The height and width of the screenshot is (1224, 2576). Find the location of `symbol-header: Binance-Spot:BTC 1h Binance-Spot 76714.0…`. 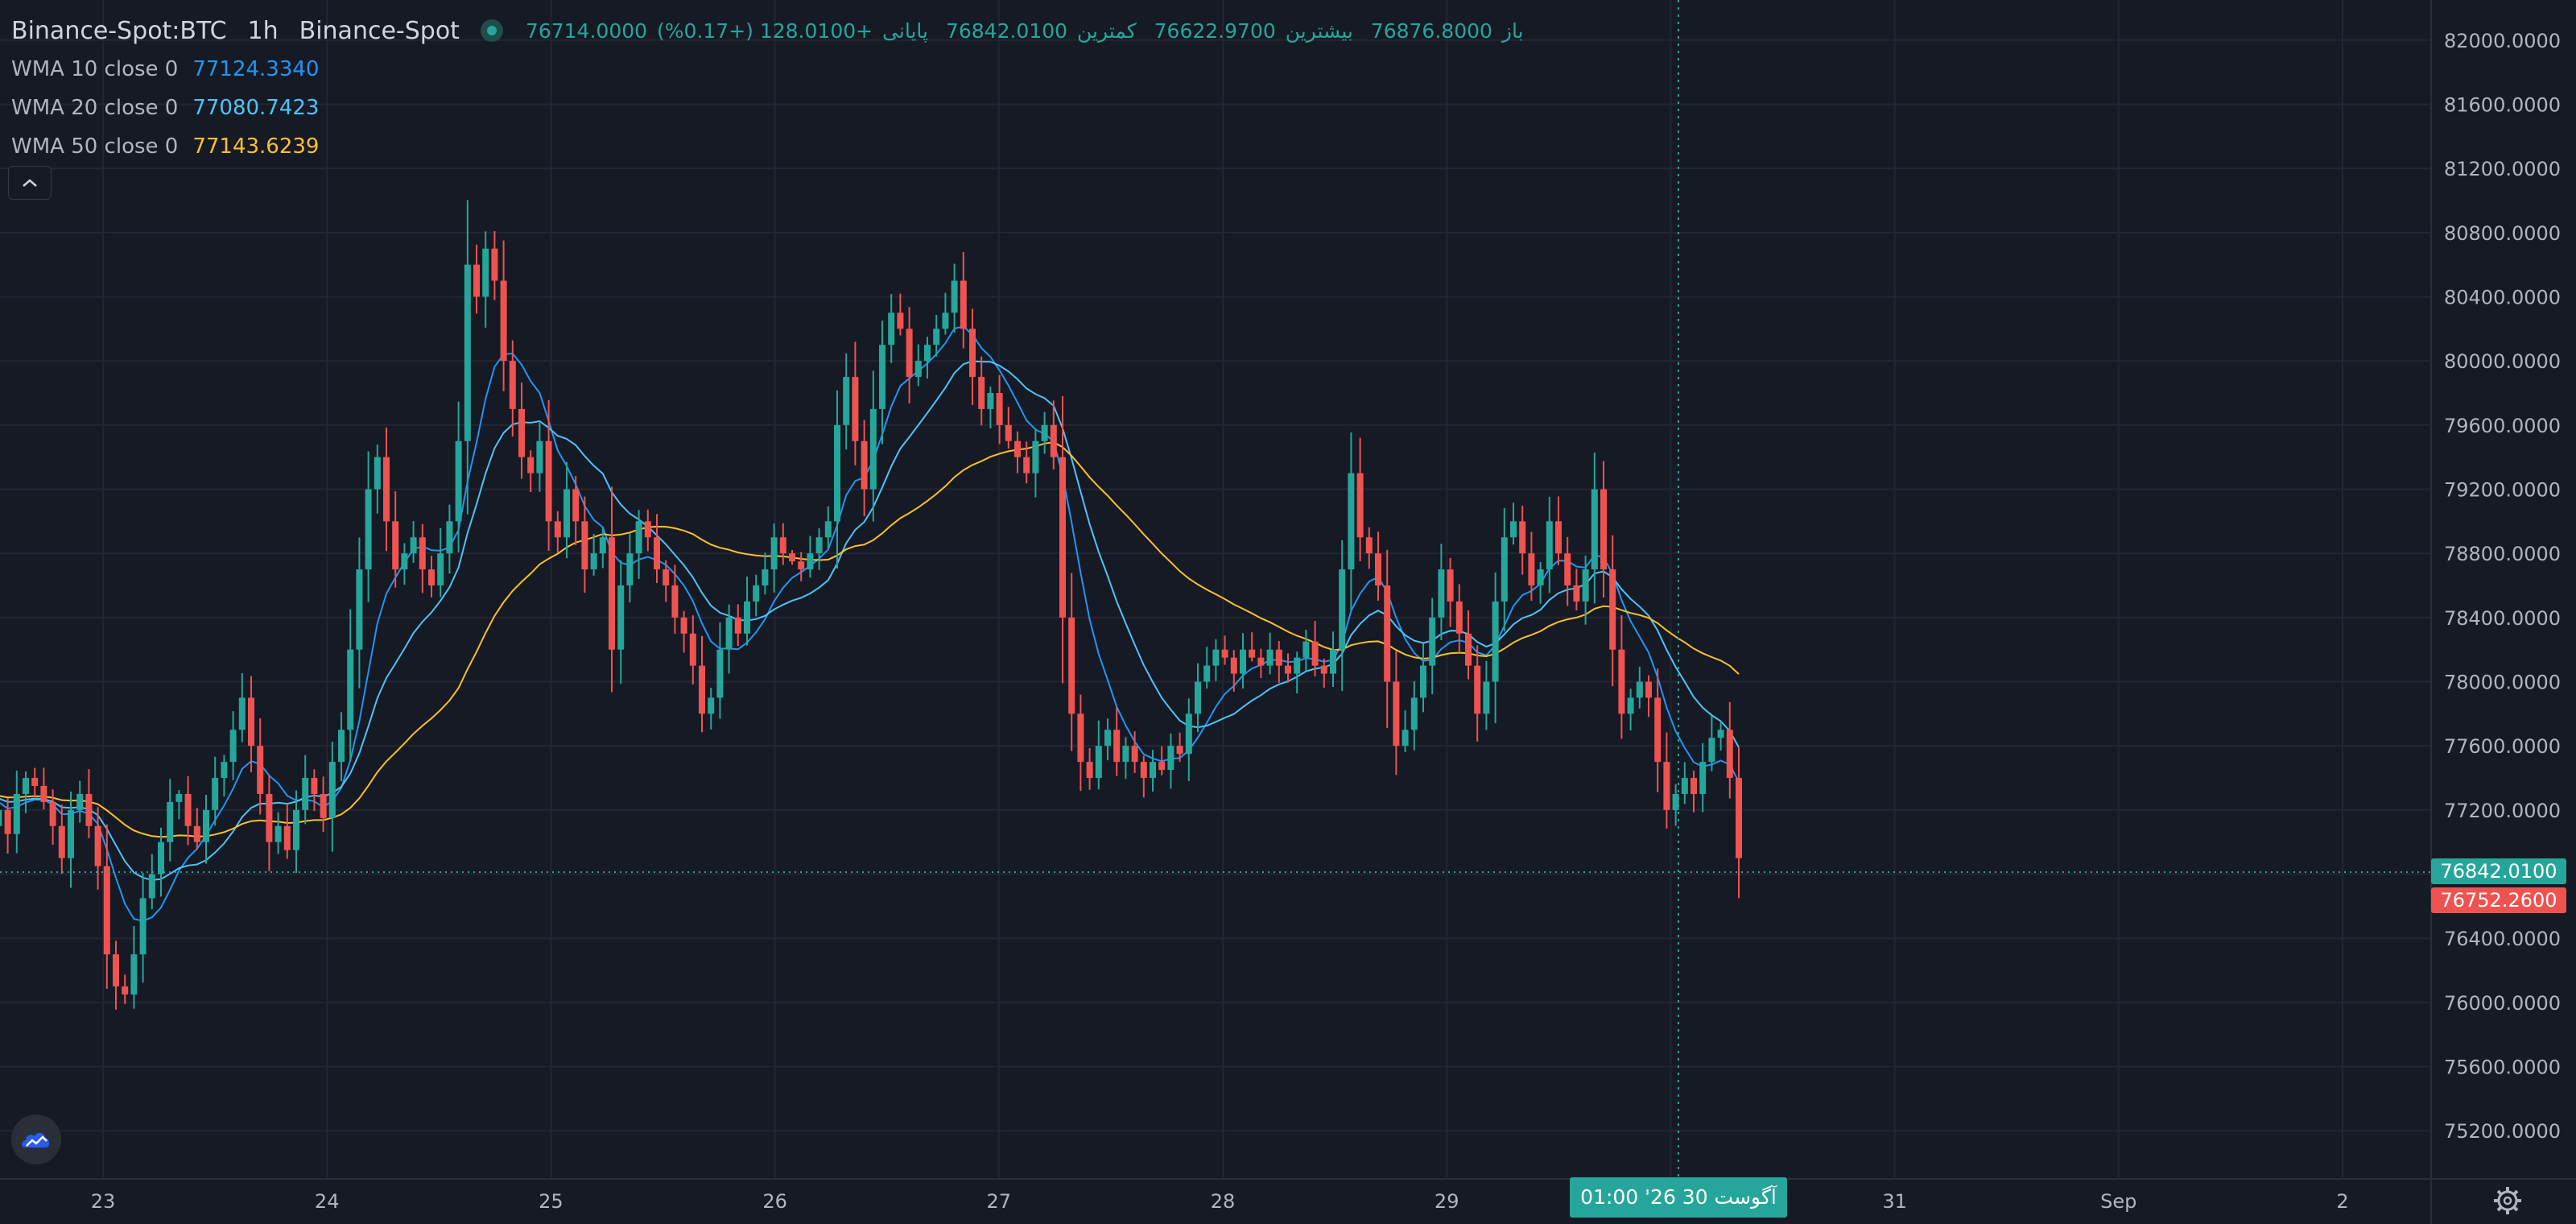

symbol-header: Binance-Spot:BTC 1h Binance-Spot 76714.0… is located at coordinates (773, 30).